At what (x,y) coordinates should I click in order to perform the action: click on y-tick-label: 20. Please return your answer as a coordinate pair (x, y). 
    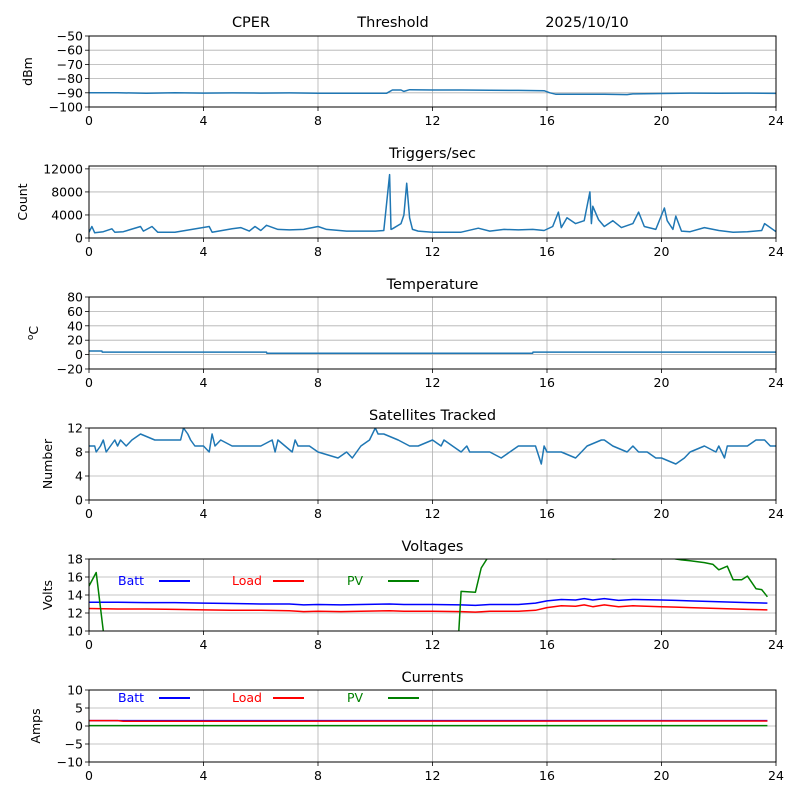
    Looking at the image, I should click on (75, 340).